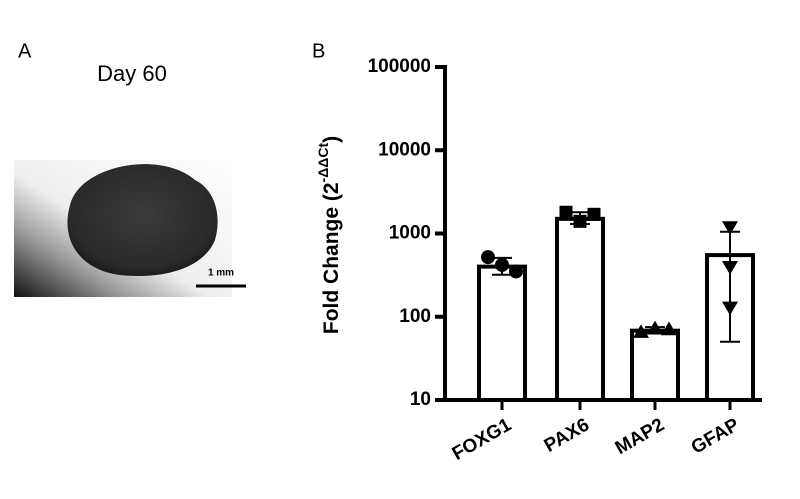 The width and height of the screenshot is (800, 499). What do you see at coordinates (323, 163) in the screenshot?
I see `y-label-superscript: -ΔΔCt` at bounding box center [323, 163].